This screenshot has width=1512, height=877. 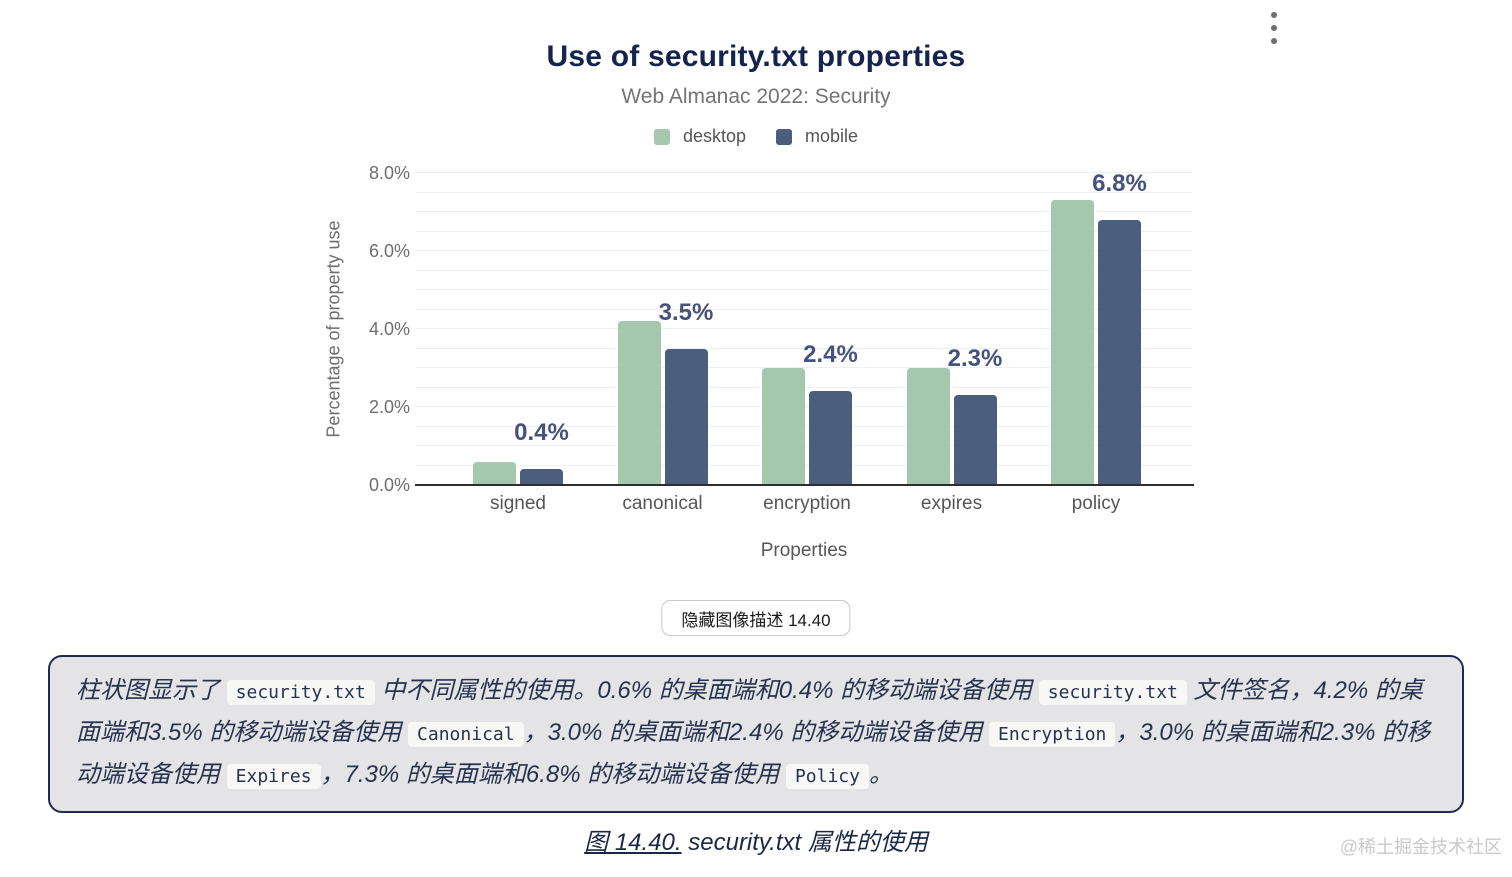 What do you see at coordinates (753, 753) in the screenshot?
I see `description-text: ，3.0% 的桌面端和2.3% 的移动端设备使用` at bounding box center [753, 753].